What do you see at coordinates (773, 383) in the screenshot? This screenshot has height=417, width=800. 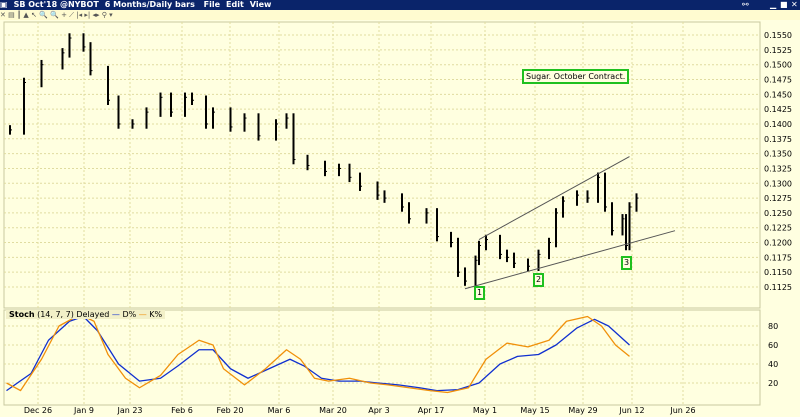 I see `stoch-y-tick-label: 20` at bounding box center [773, 383].